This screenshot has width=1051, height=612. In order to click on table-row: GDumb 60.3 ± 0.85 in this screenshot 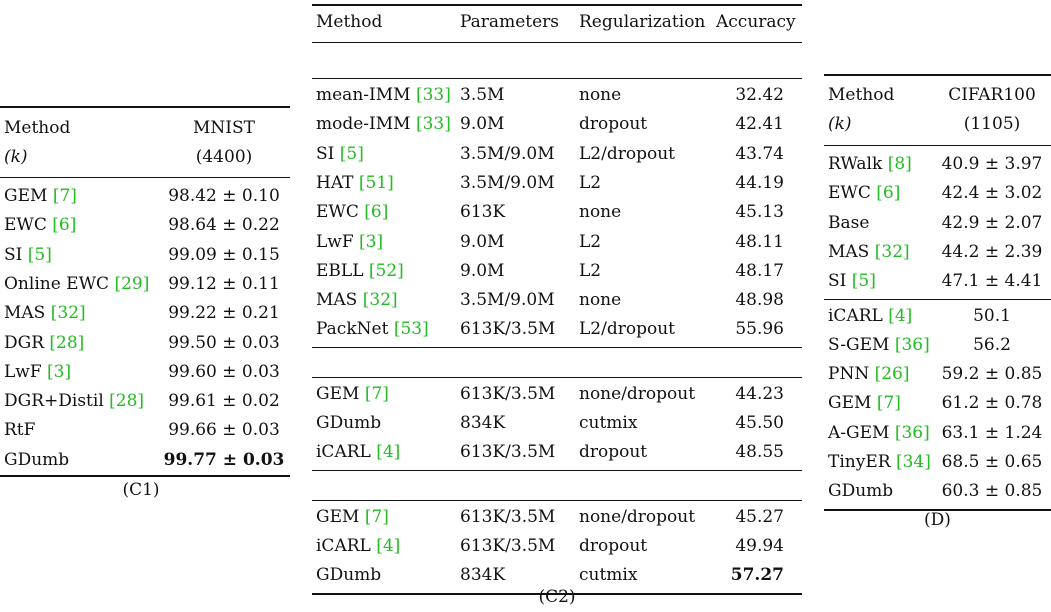, I will do `click(937, 491)`.